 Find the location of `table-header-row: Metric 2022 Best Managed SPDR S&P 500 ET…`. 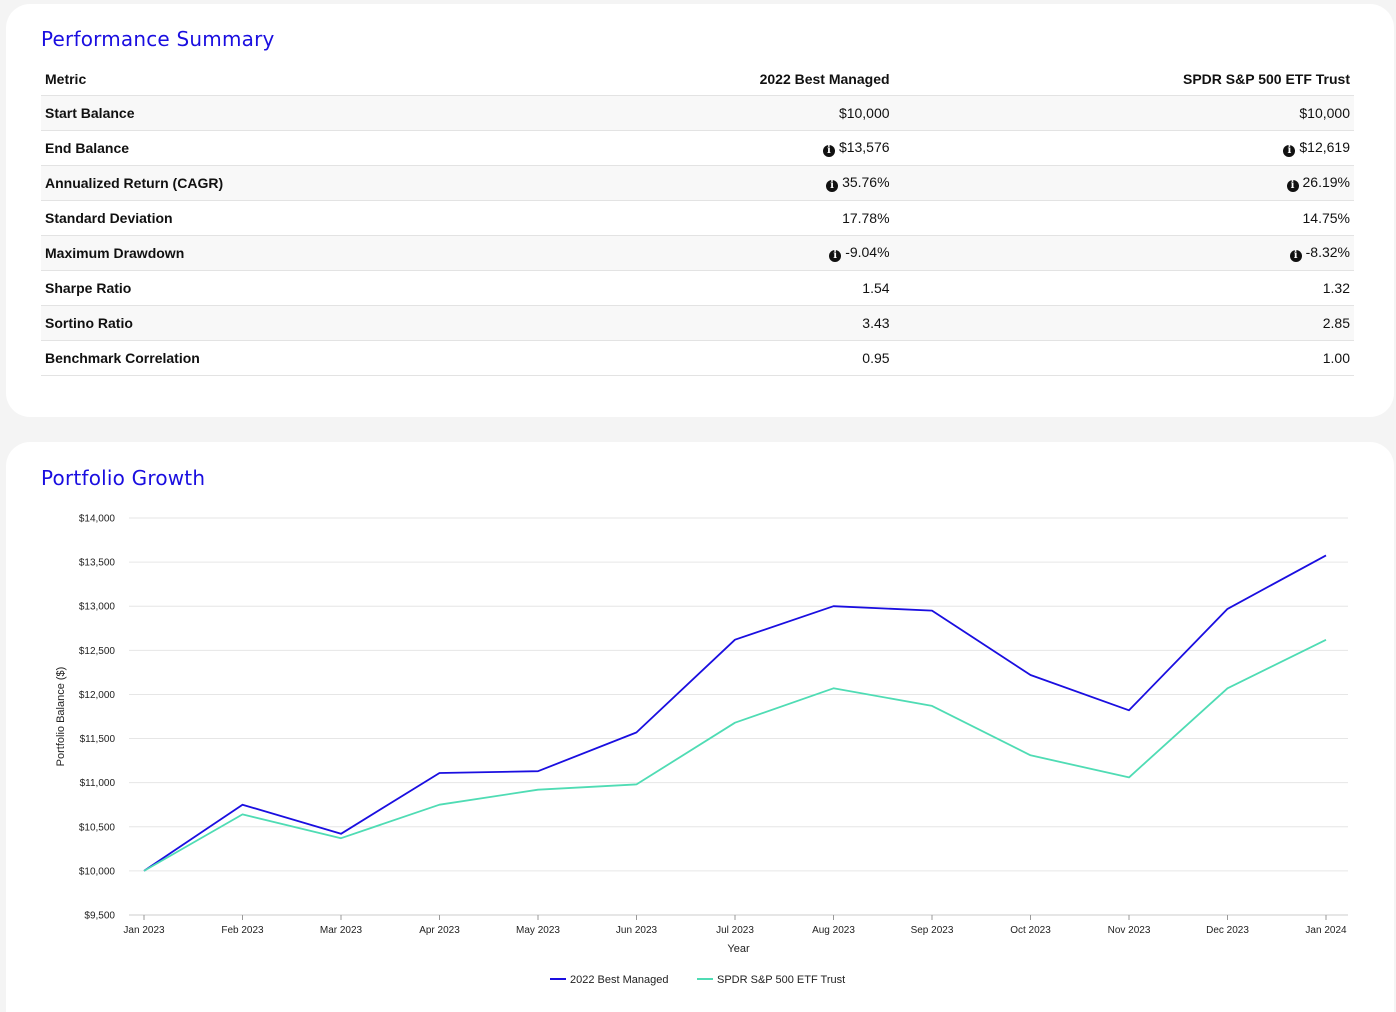

table-header-row: Metric 2022 Best Managed SPDR S&P 500 ET… is located at coordinates (697, 79).